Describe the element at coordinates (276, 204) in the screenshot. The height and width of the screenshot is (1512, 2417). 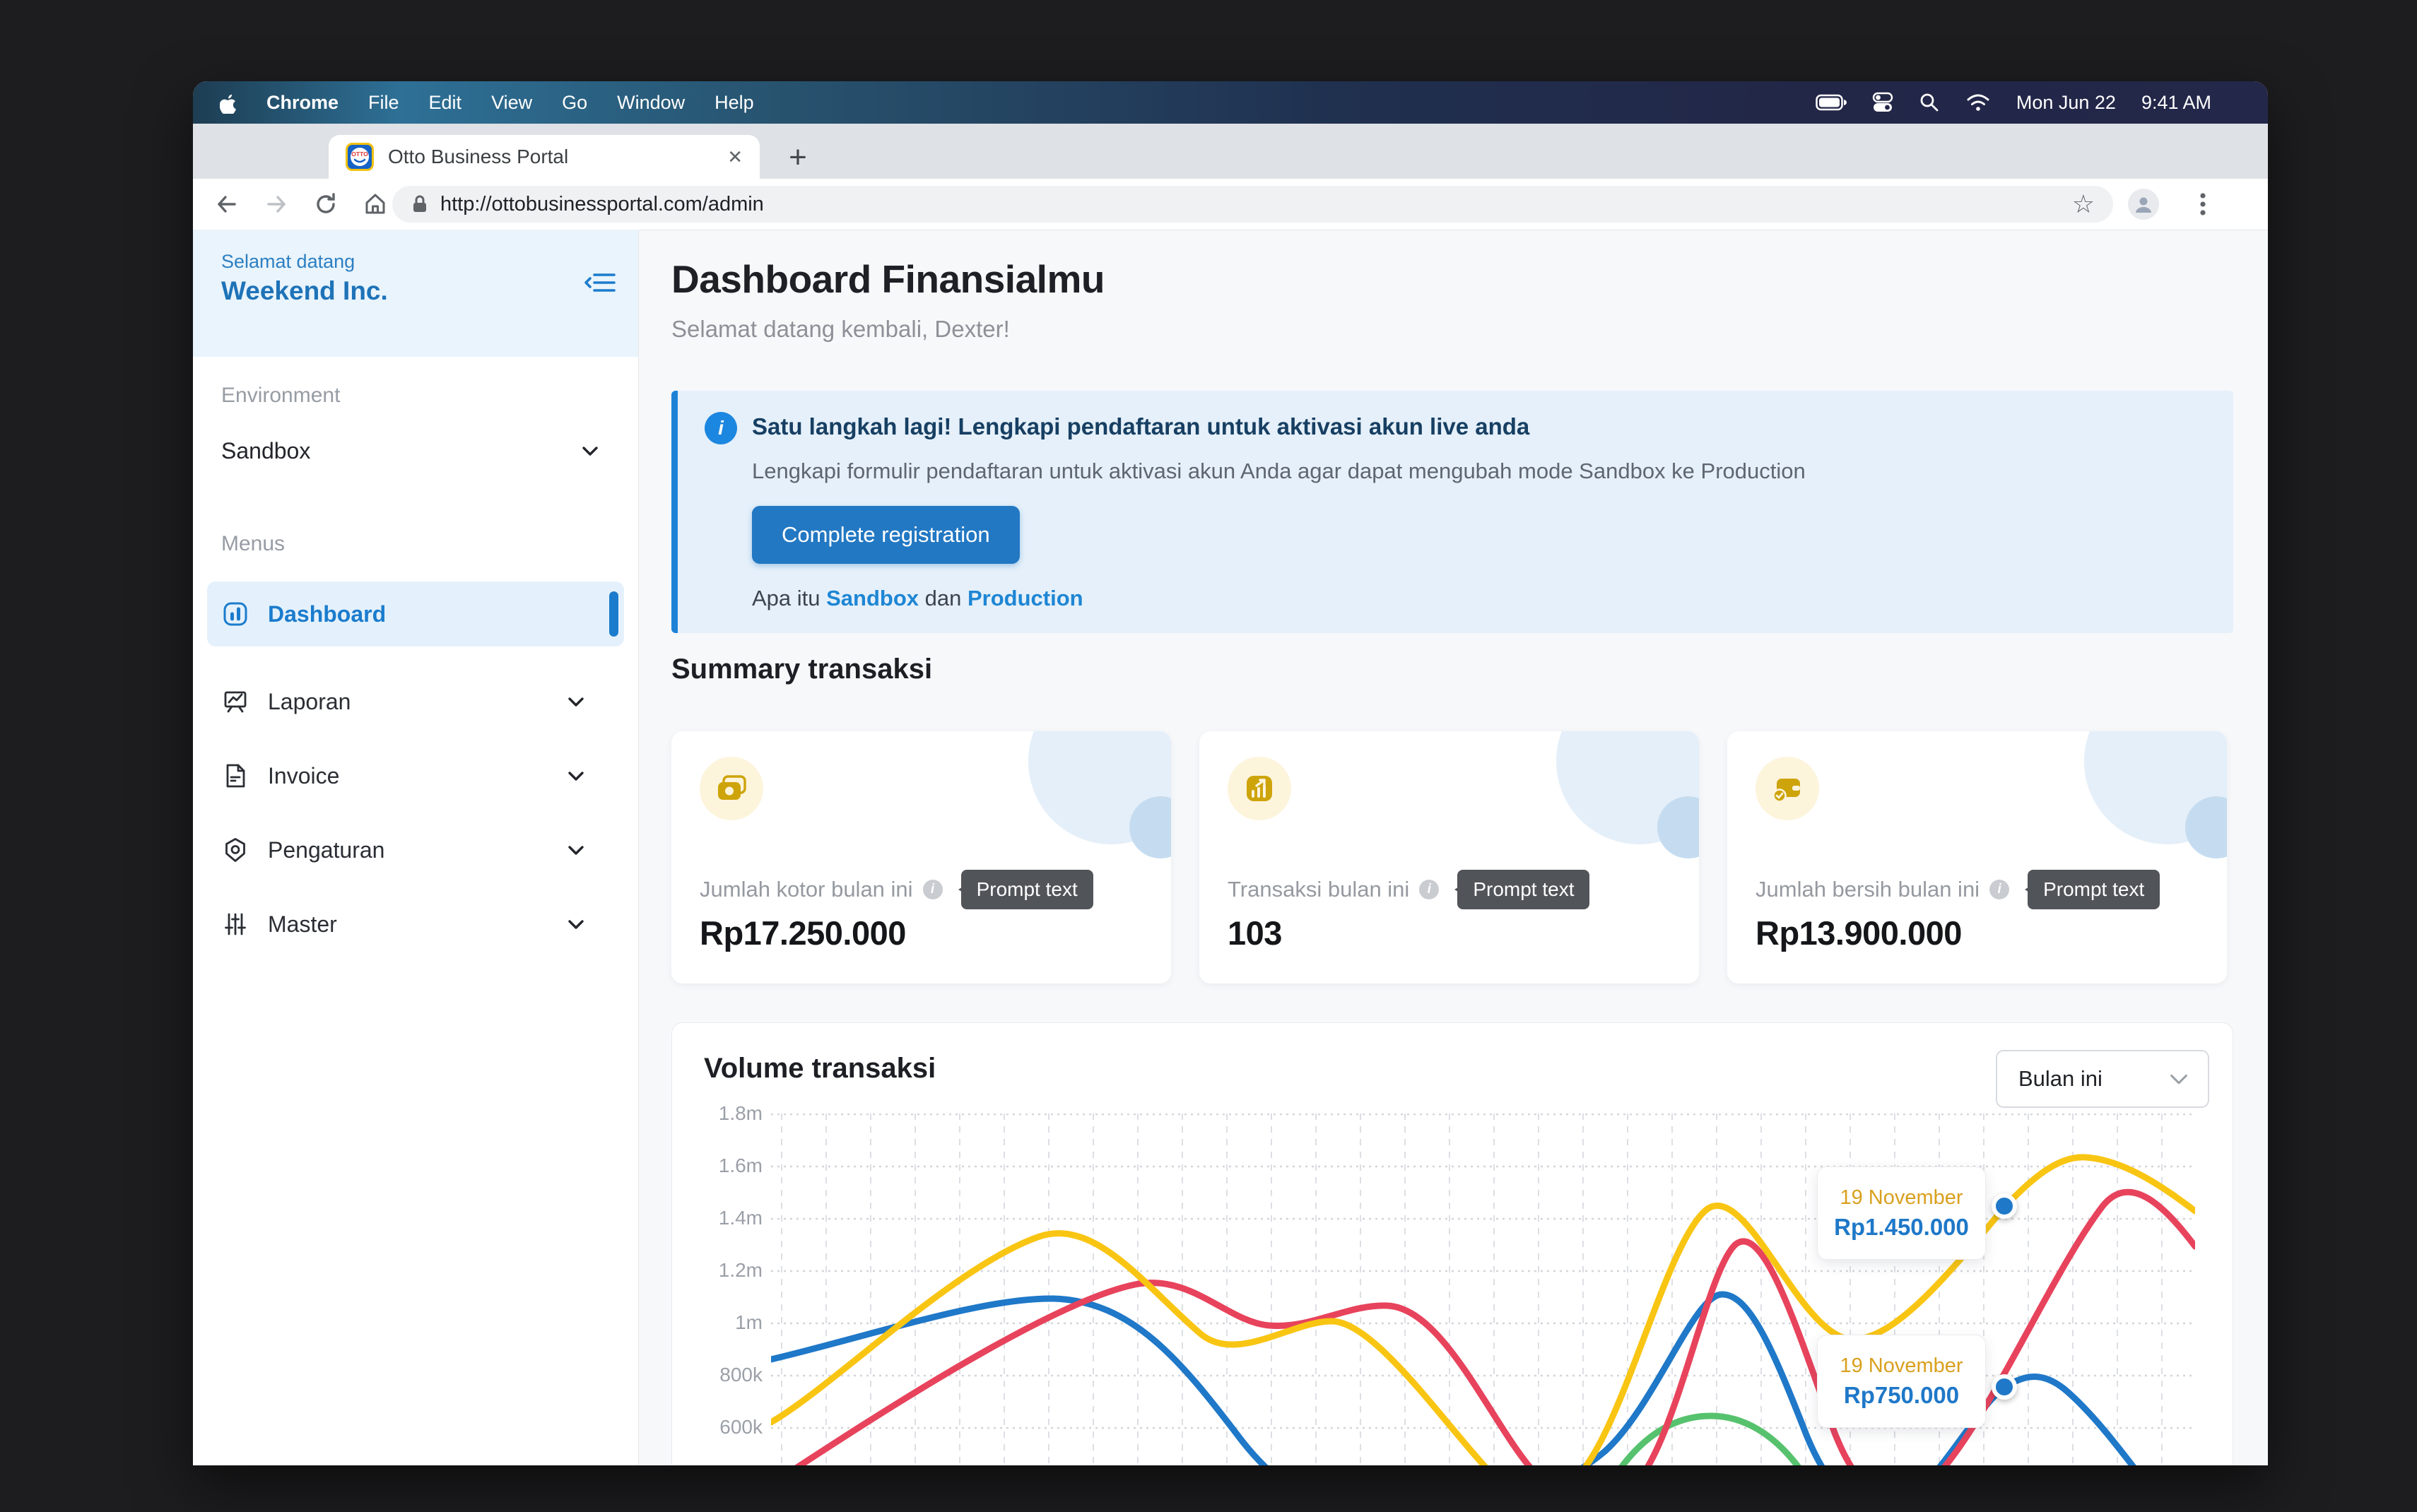
I see `forward-button` at that location.